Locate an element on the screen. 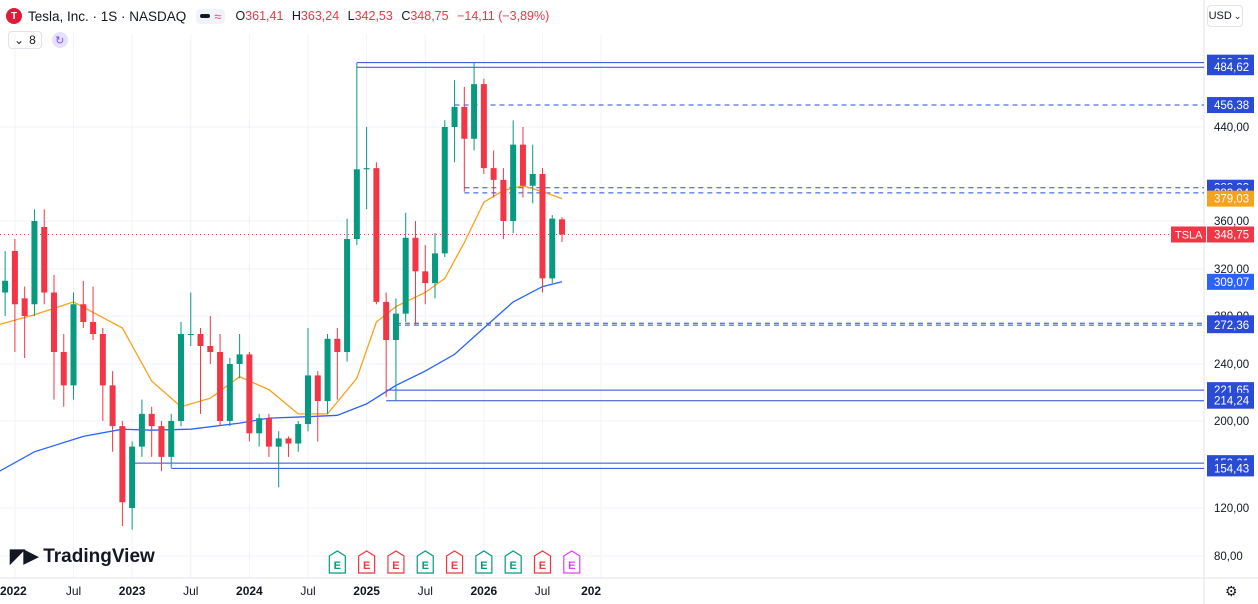 This screenshot has width=1258, height=604. x-tick-label: 202 is located at coordinates (591, 591).